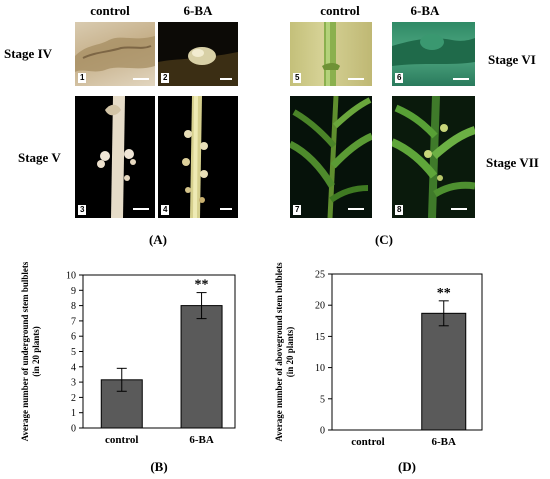 The height and width of the screenshot is (479, 550). I want to click on panel-number-5: 5, so click(297, 78).